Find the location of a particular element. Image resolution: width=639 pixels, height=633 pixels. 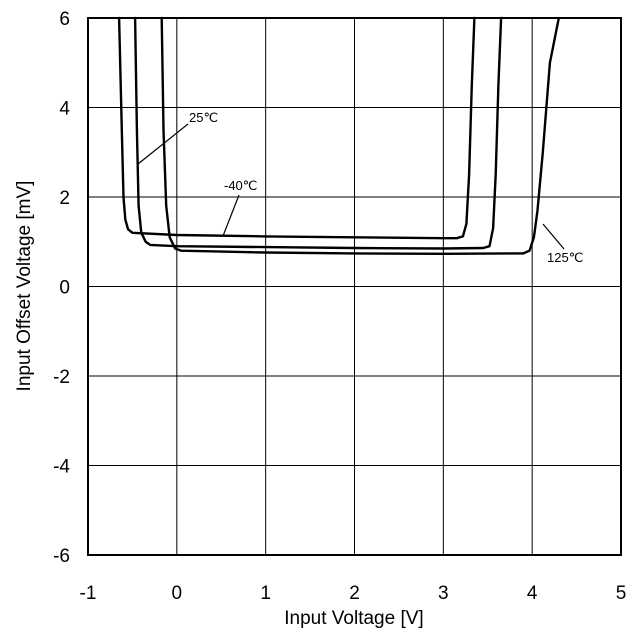

x-tick-labels: -1 0 1 2 3 4 5 is located at coordinates (353, 593).